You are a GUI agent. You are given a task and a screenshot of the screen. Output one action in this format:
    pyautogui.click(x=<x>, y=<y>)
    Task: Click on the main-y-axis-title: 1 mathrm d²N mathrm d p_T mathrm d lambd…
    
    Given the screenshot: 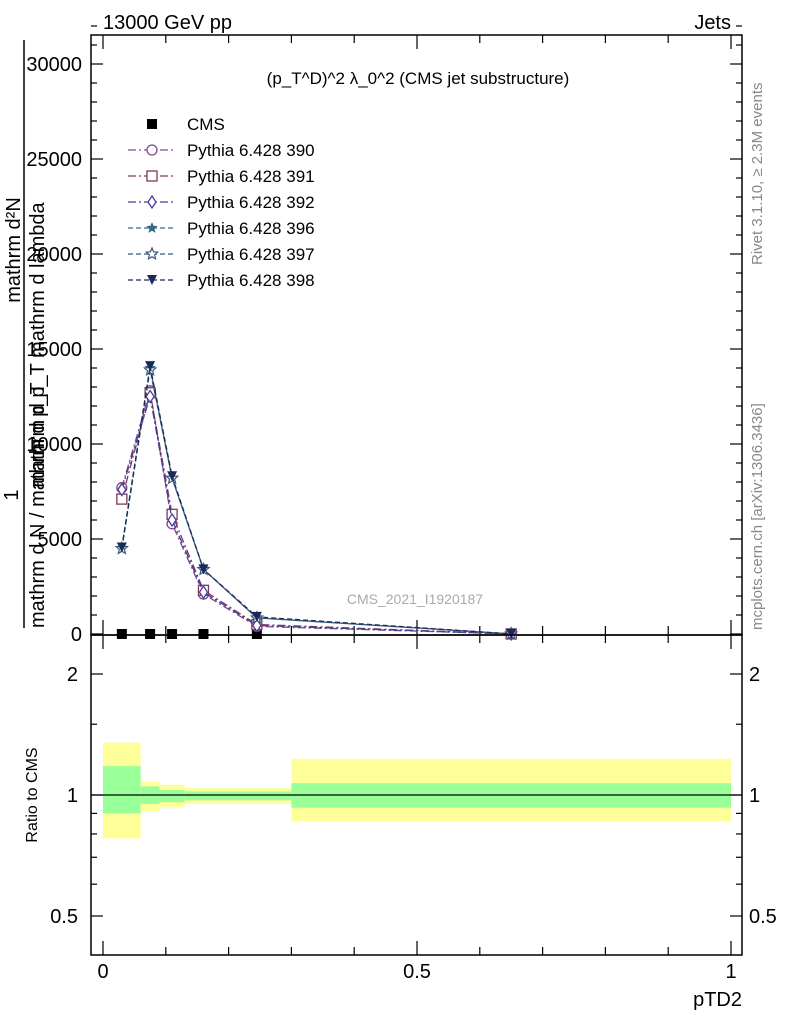 What is the action you would take?
    pyautogui.click(x=25, y=334)
    